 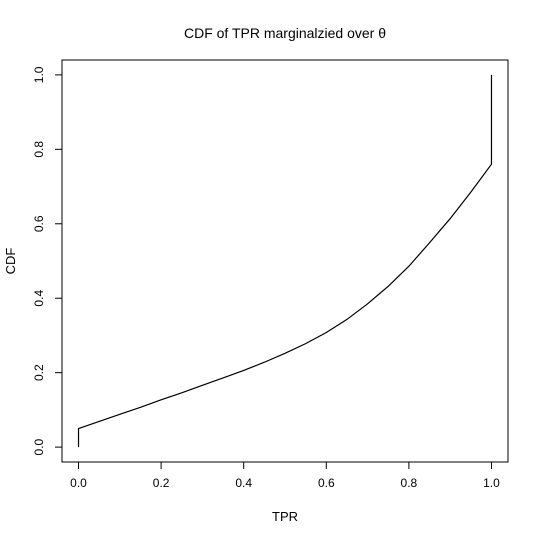 I want to click on y-tick-label: 0.0, so click(x=39, y=446).